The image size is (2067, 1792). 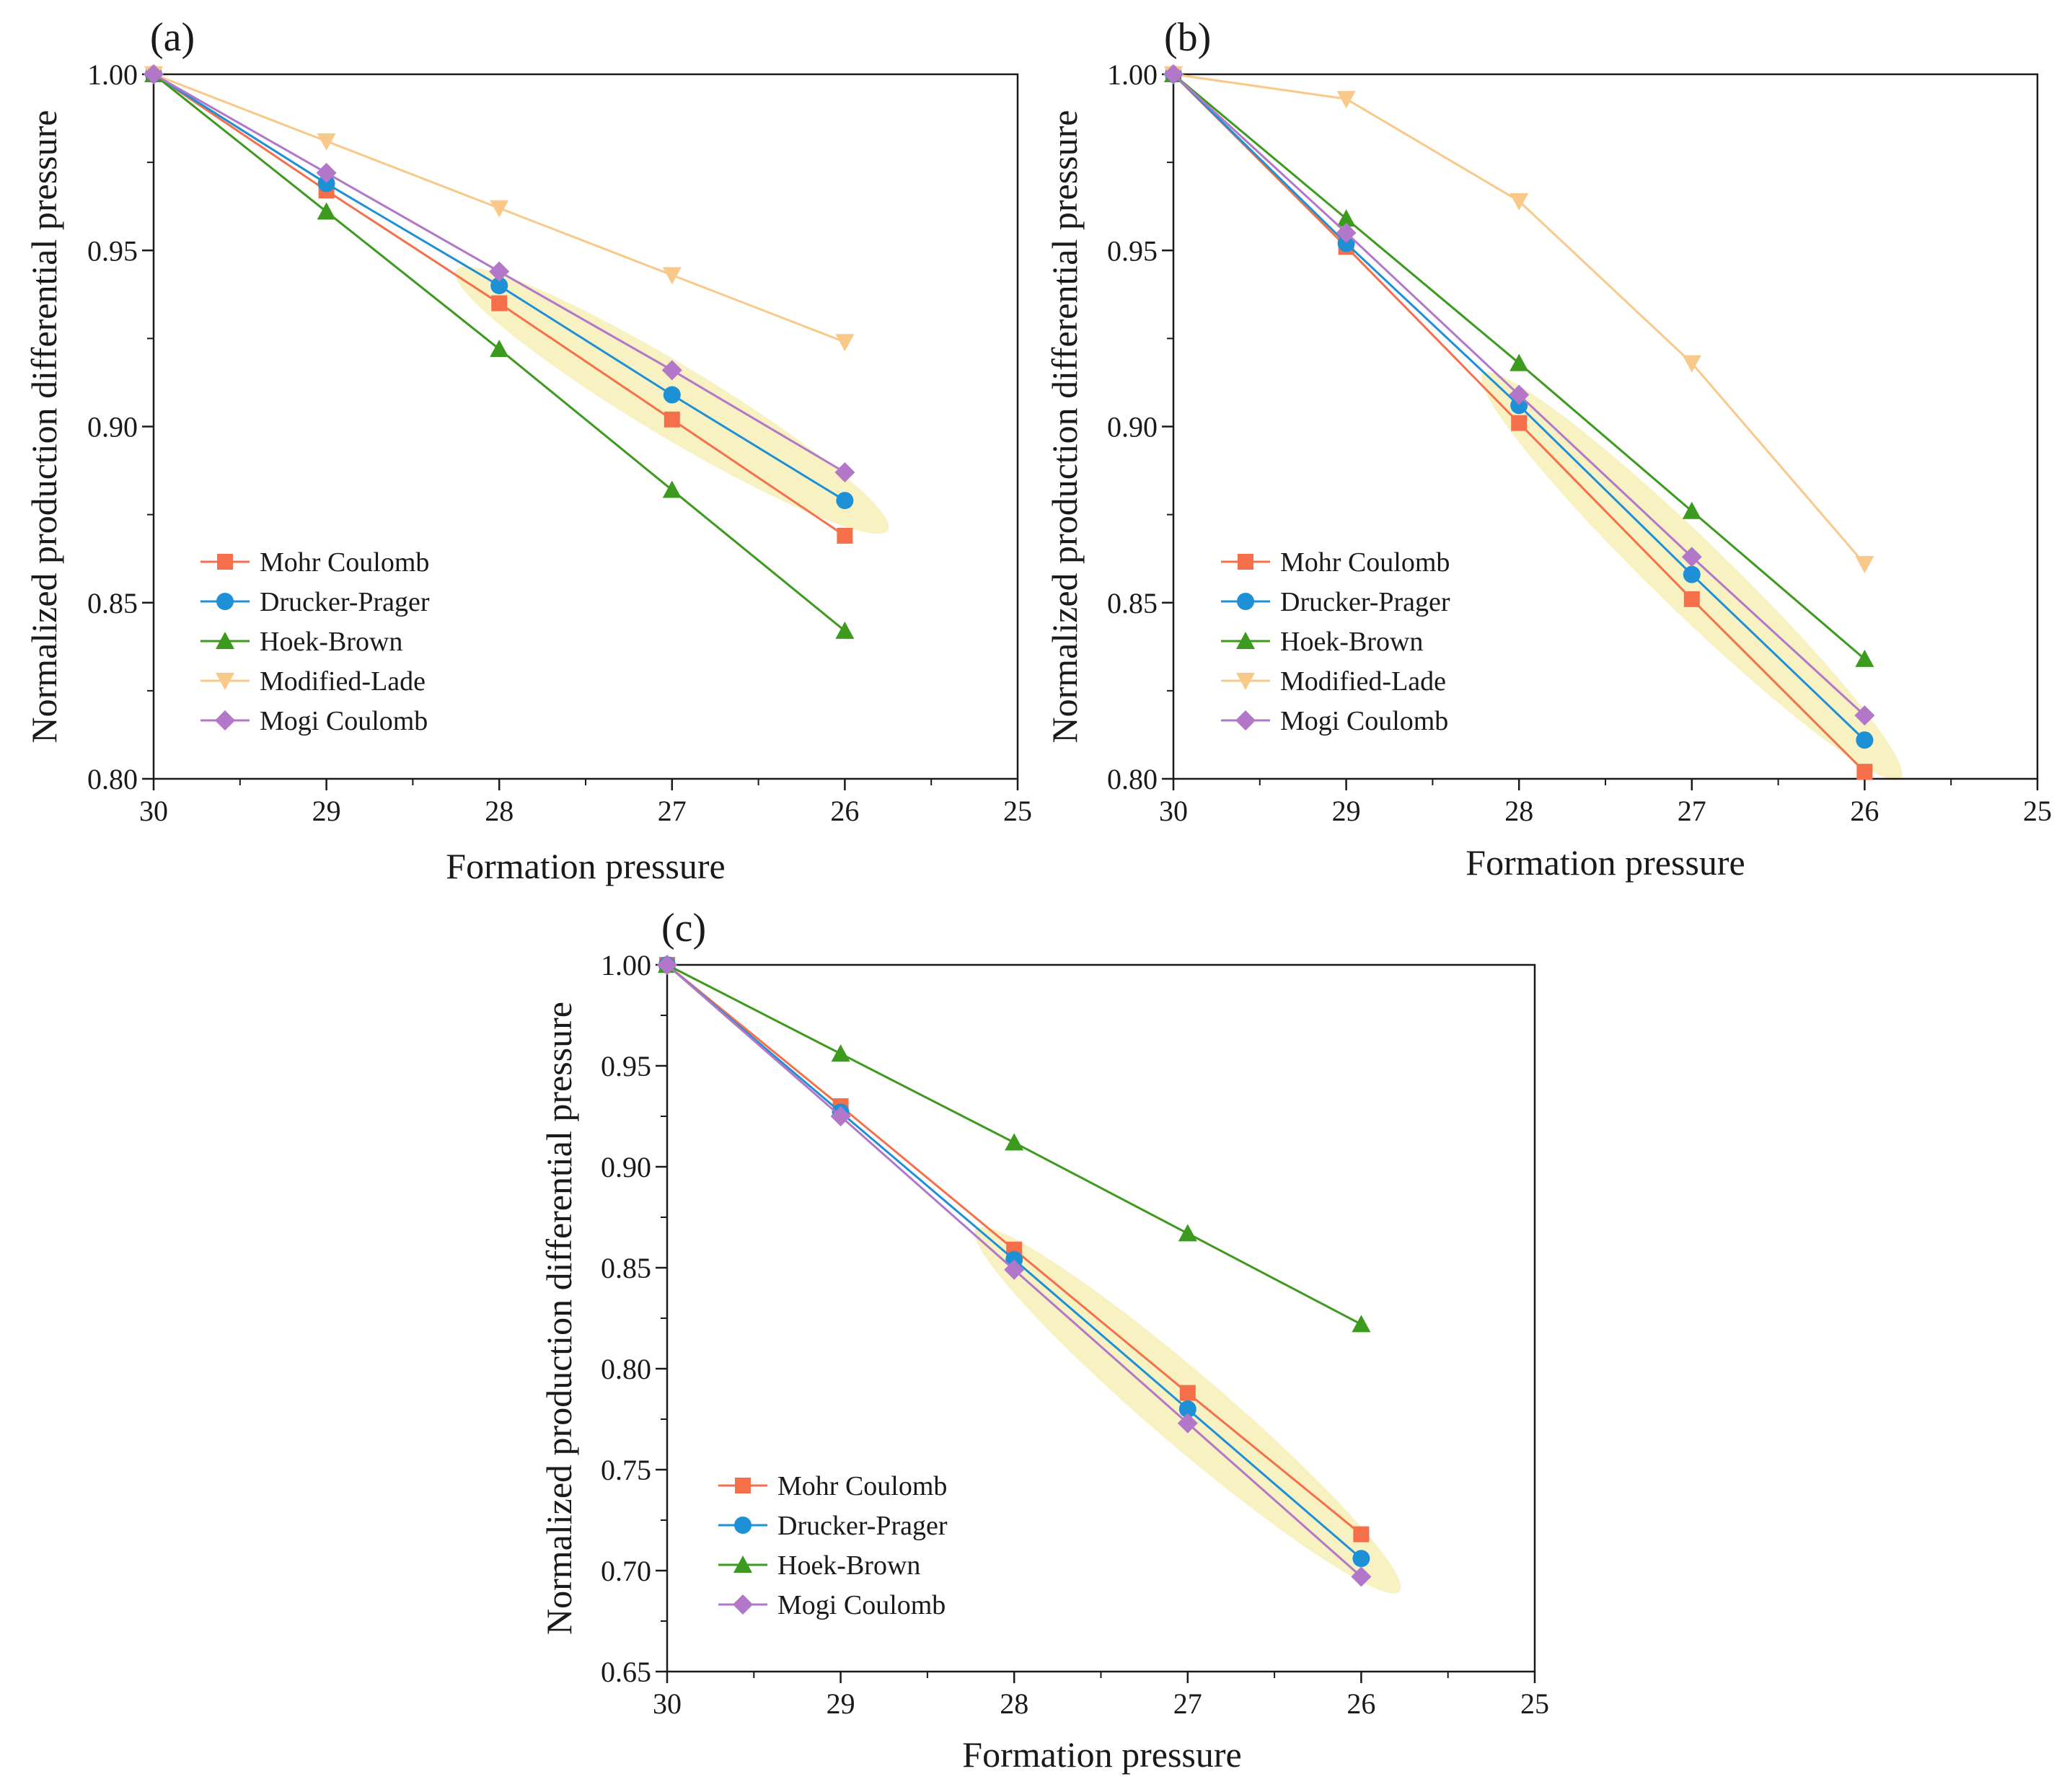 What do you see at coordinates (1365, 562) in the screenshot?
I see `legend-label-1-0: Mohr Coulomb` at bounding box center [1365, 562].